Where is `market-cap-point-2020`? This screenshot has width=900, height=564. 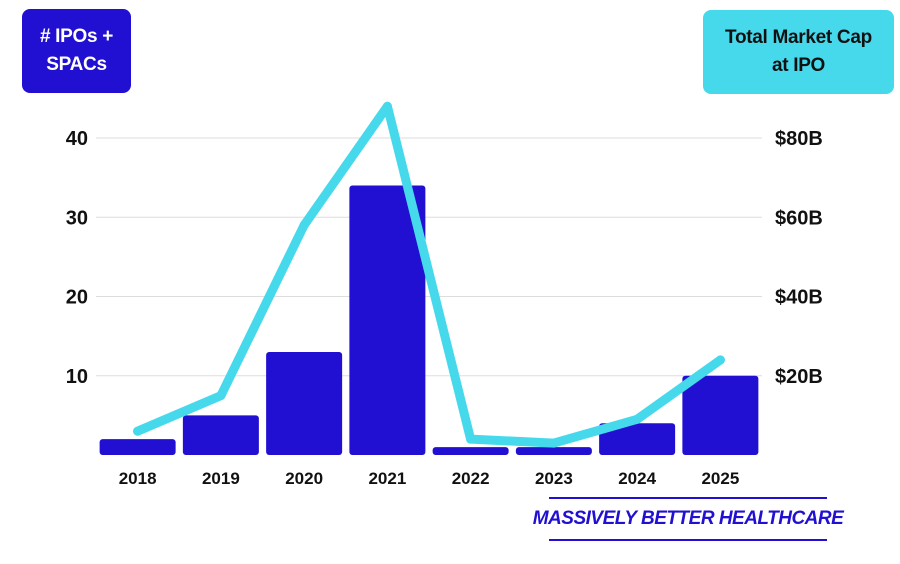
market-cap-point-2020 is located at coordinates (304, 225).